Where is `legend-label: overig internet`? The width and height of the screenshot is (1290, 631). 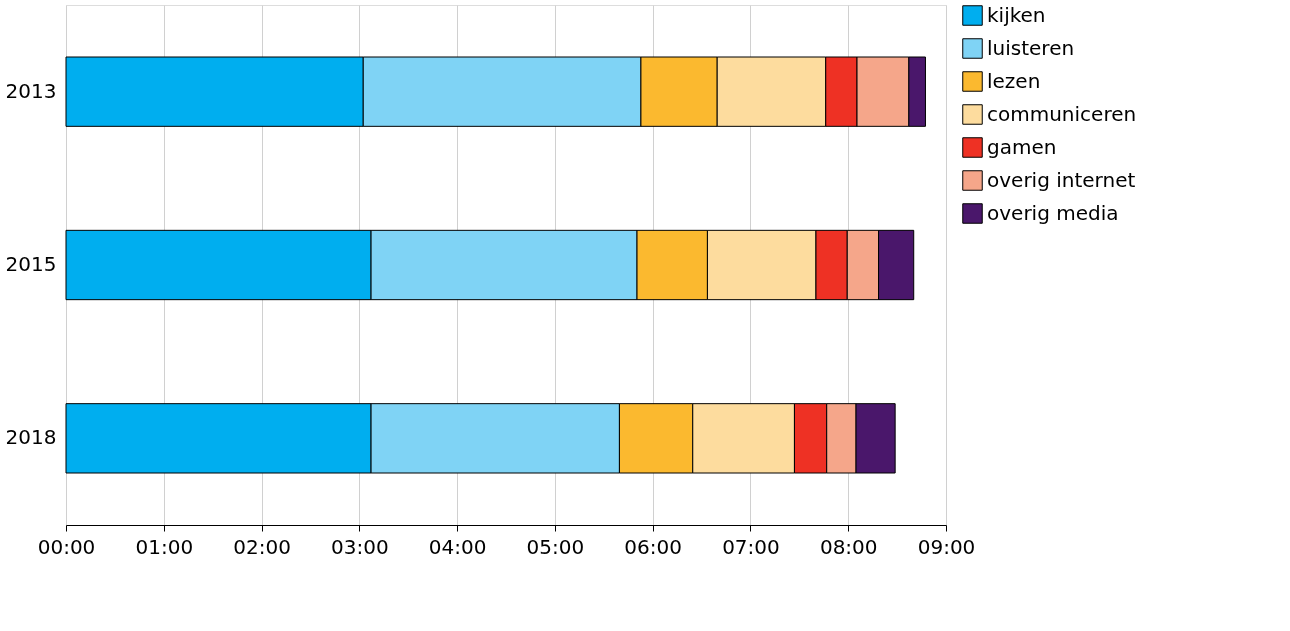
legend-label: overig internet is located at coordinates (1061, 179).